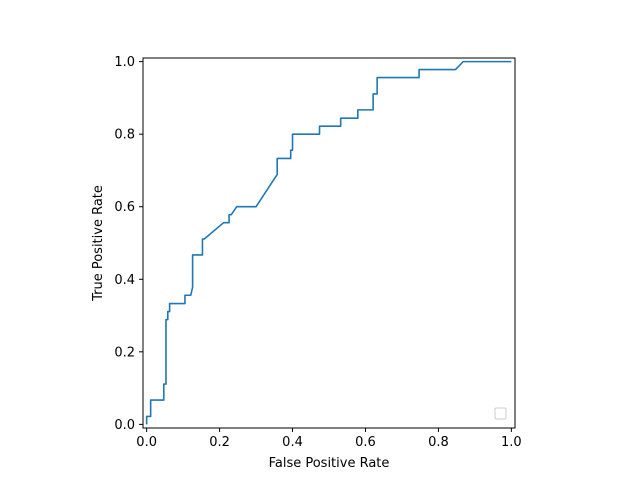  I want to click on y-axis-label: True Positive Rate, so click(98, 243).